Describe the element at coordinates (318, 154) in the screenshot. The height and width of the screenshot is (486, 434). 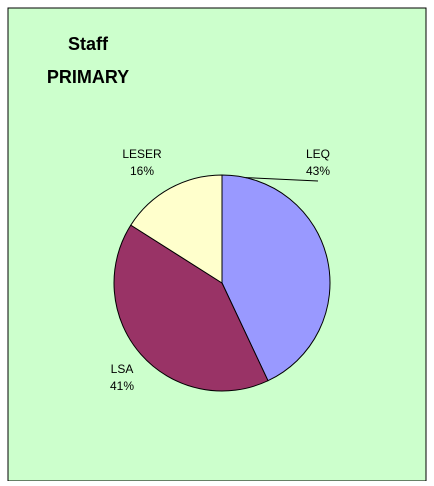
I see `slice-label: LEQ` at that location.